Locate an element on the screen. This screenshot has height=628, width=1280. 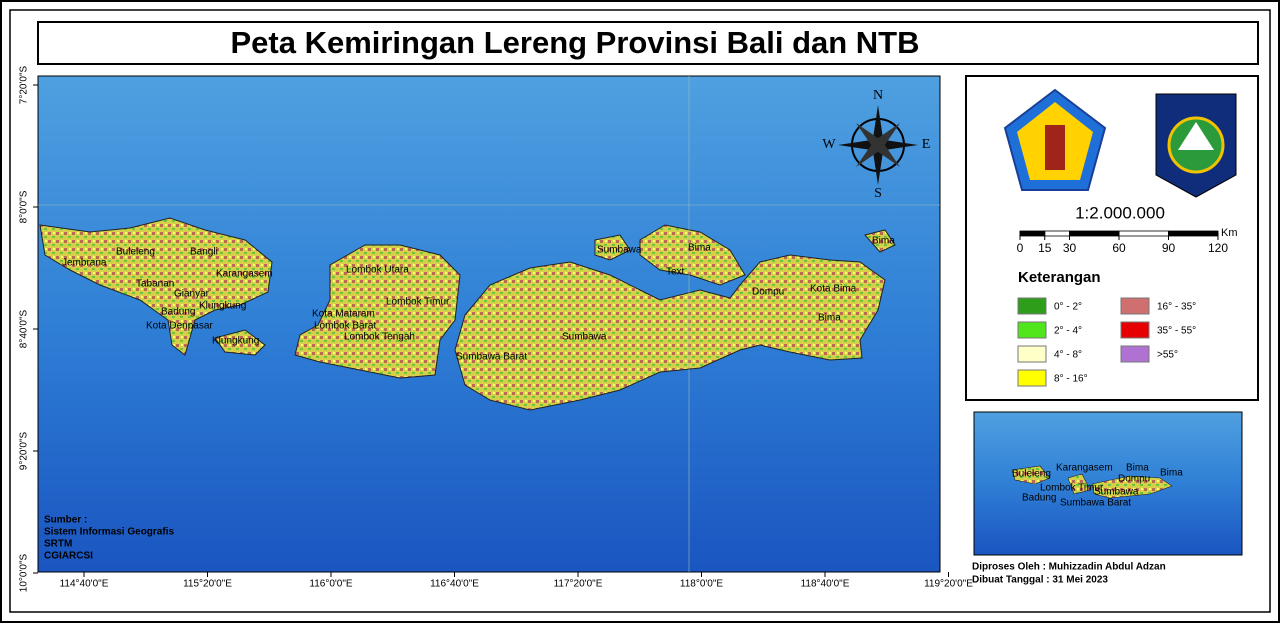
legend-label: 35° - 55° is located at coordinates (1176, 331).